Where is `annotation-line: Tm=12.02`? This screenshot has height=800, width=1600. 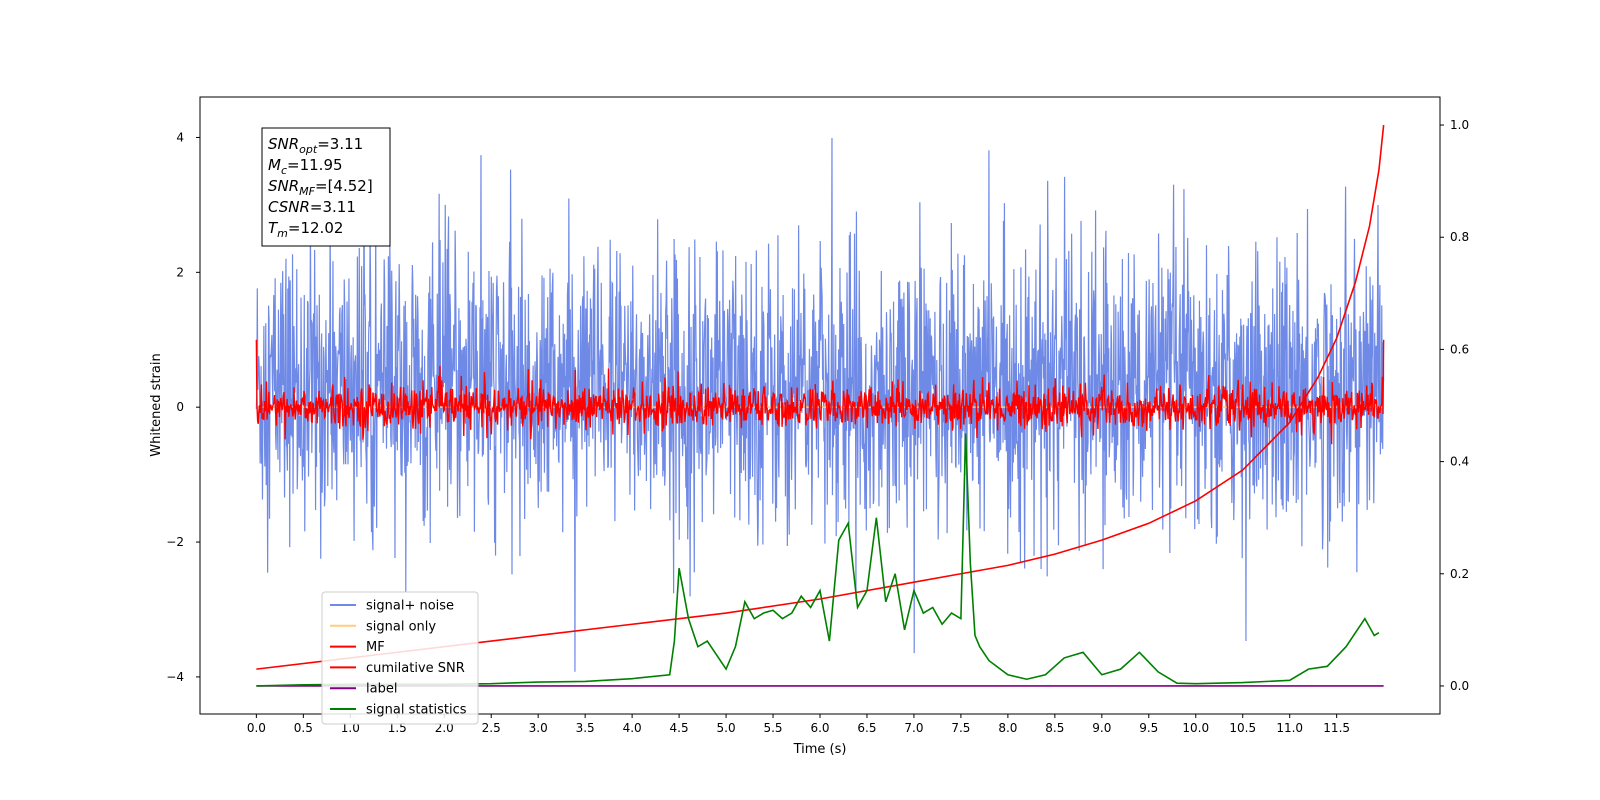 annotation-line: Tm=12.02 is located at coordinates (305, 229).